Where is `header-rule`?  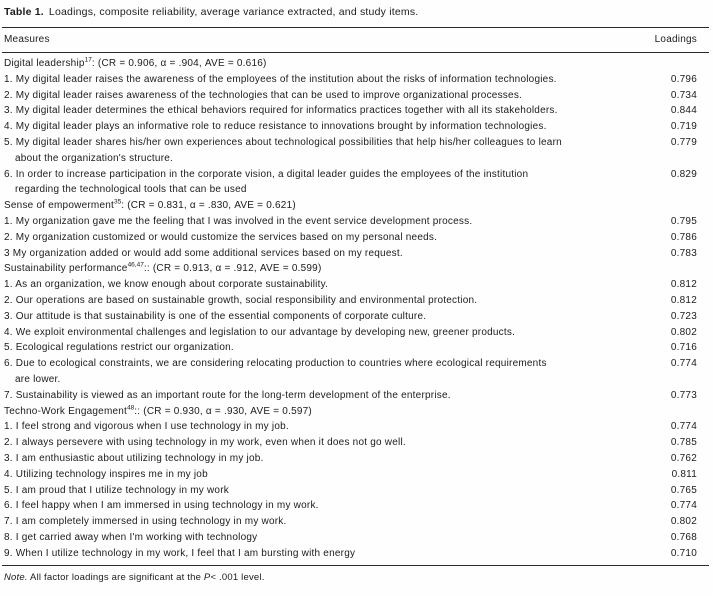
header-rule is located at coordinates (355, 52).